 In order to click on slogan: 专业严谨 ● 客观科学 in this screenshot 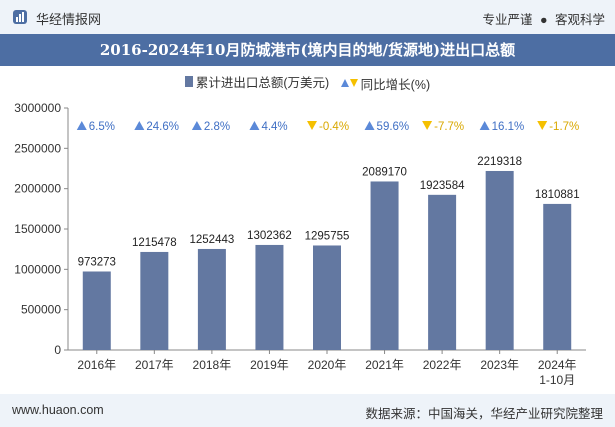, I will do `click(543, 18)`.